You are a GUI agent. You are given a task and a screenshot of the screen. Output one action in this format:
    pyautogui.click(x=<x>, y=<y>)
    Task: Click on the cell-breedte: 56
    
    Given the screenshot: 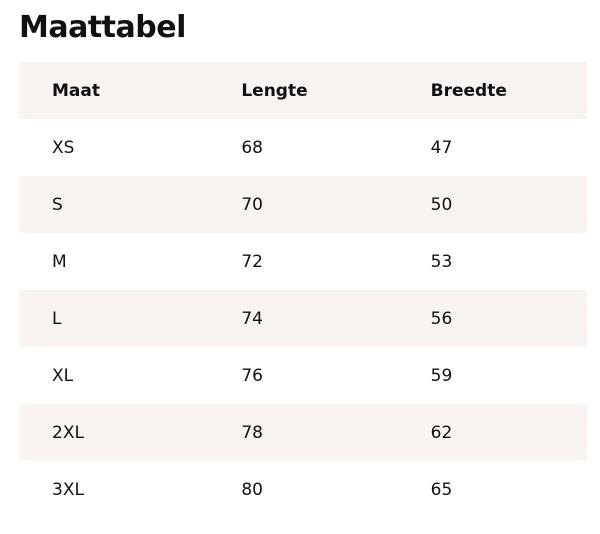 What is the action you would take?
    pyautogui.click(x=441, y=318)
    